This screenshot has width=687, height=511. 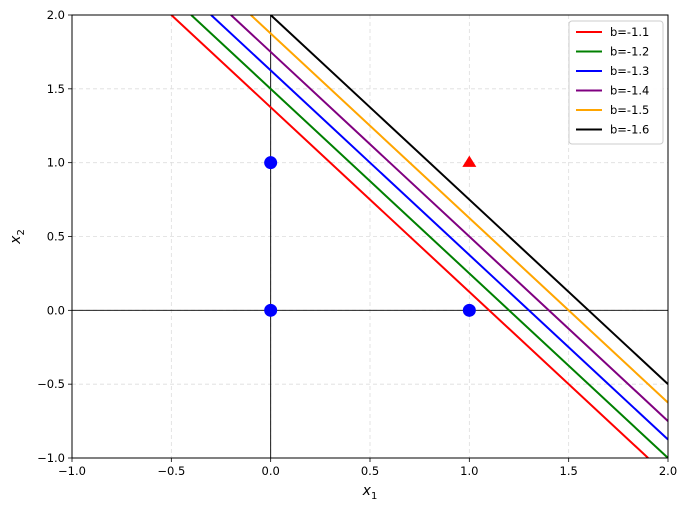 I want to click on y-tick-label: −1.0, so click(x=51, y=458).